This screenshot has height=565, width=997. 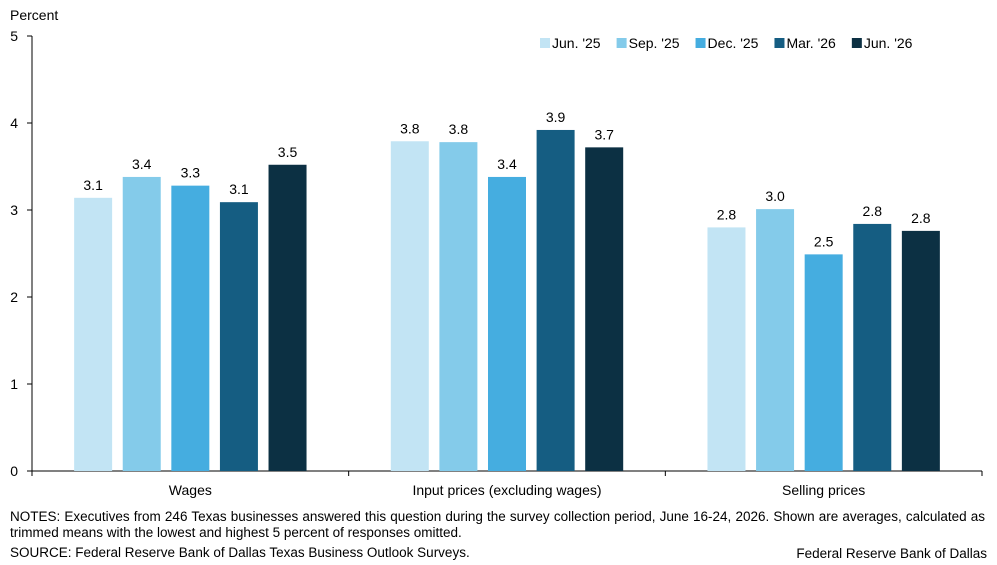 I want to click on bar-value-label: 3.7, so click(x=604, y=134).